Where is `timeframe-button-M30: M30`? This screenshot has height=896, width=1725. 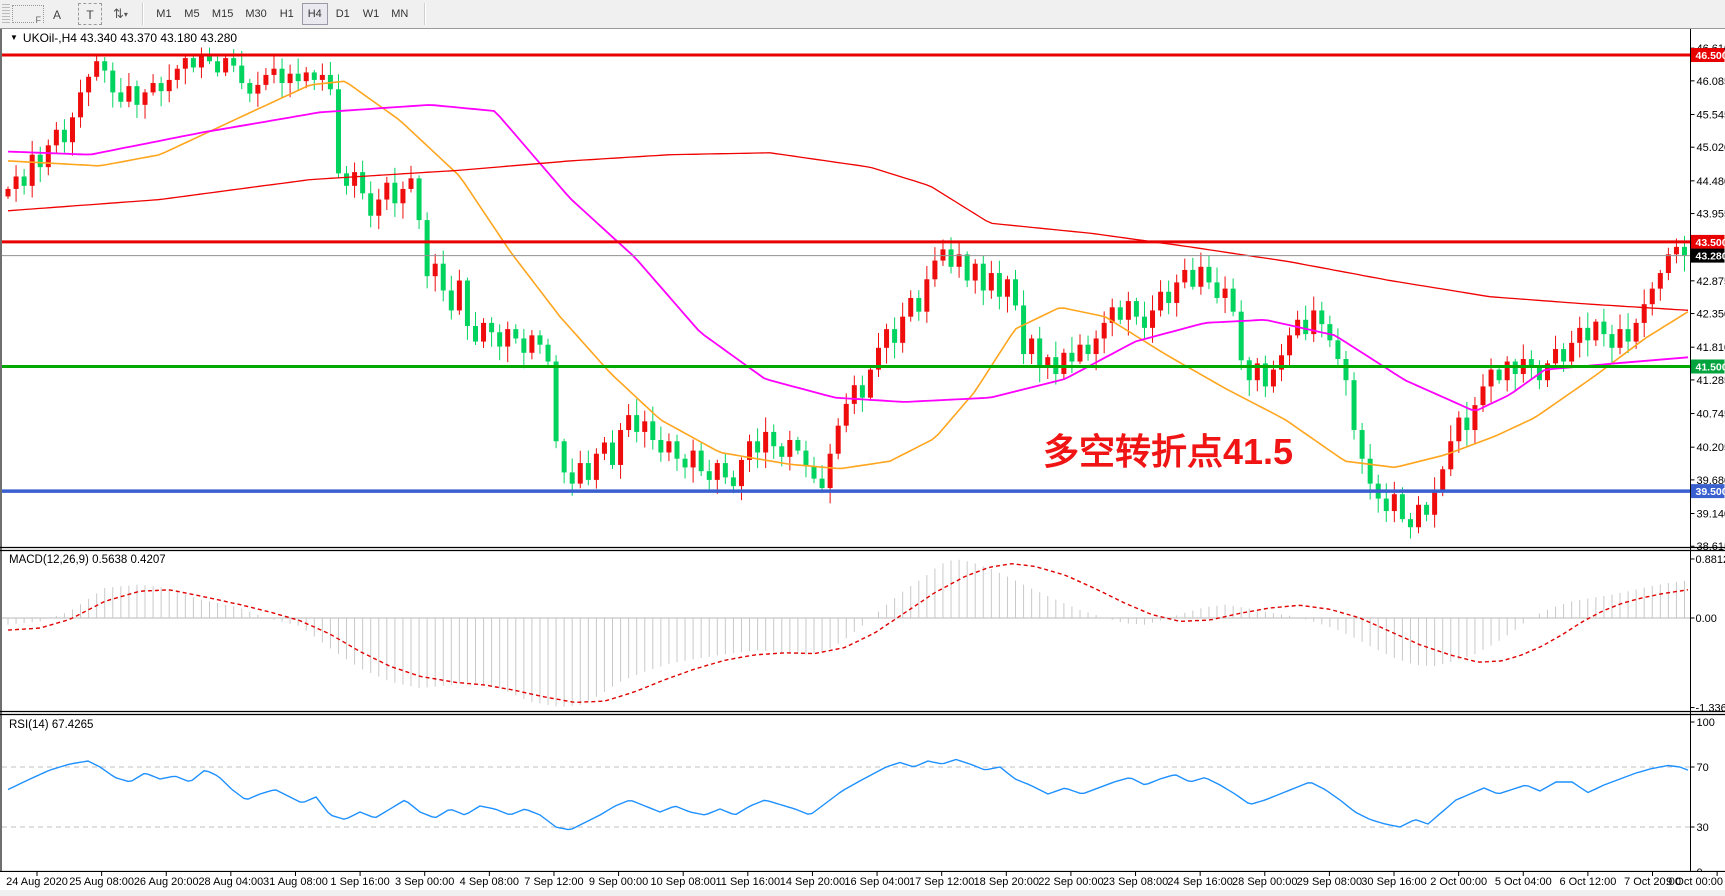
timeframe-button-M30: M30 is located at coordinates (255, 14).